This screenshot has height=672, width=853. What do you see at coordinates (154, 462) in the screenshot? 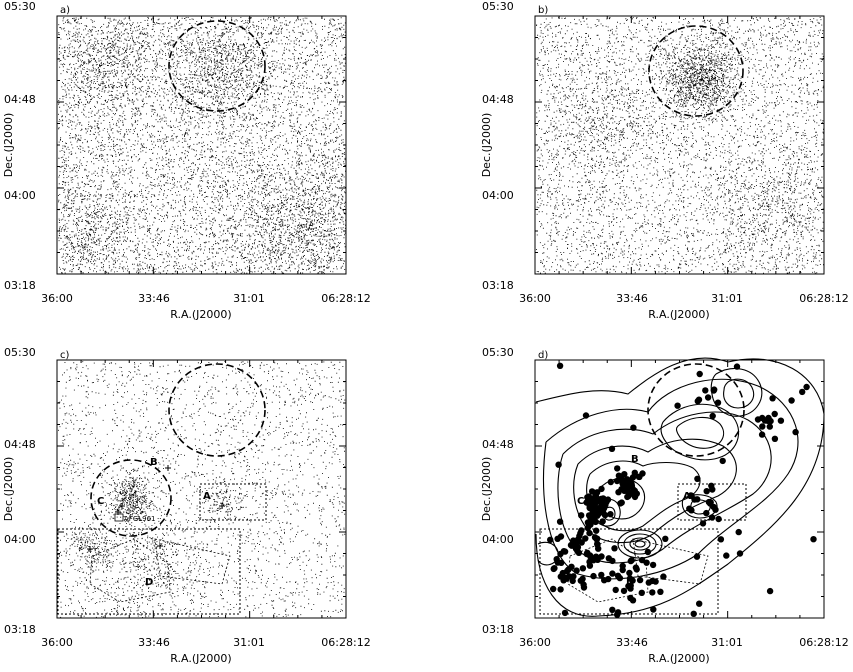
I see `region-label-b: B` at bounding box center [154, 462].